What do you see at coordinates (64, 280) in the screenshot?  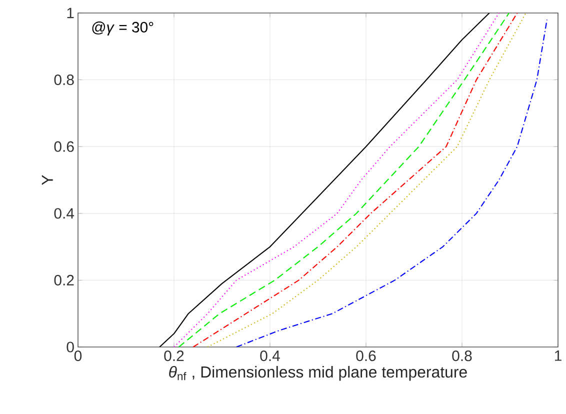 I see `y-tick-label: 0.2` at bounding box center [64, 280].